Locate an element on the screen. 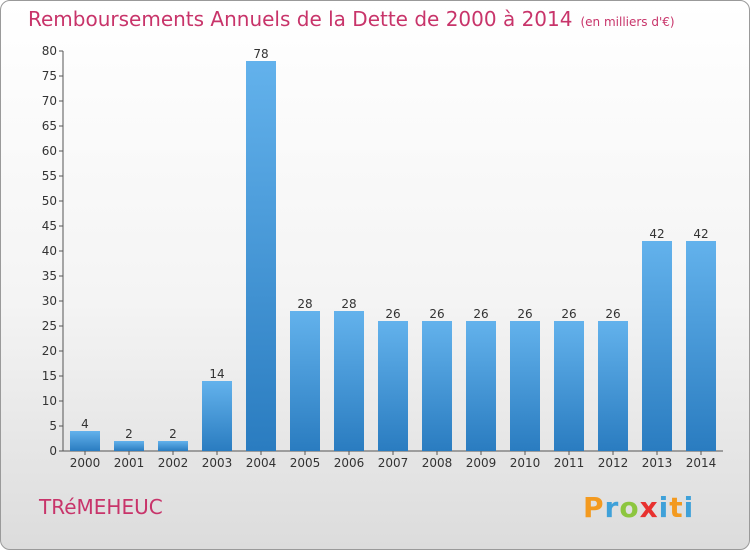  y-tick-label: 65 is located at coordinates (49, 126).